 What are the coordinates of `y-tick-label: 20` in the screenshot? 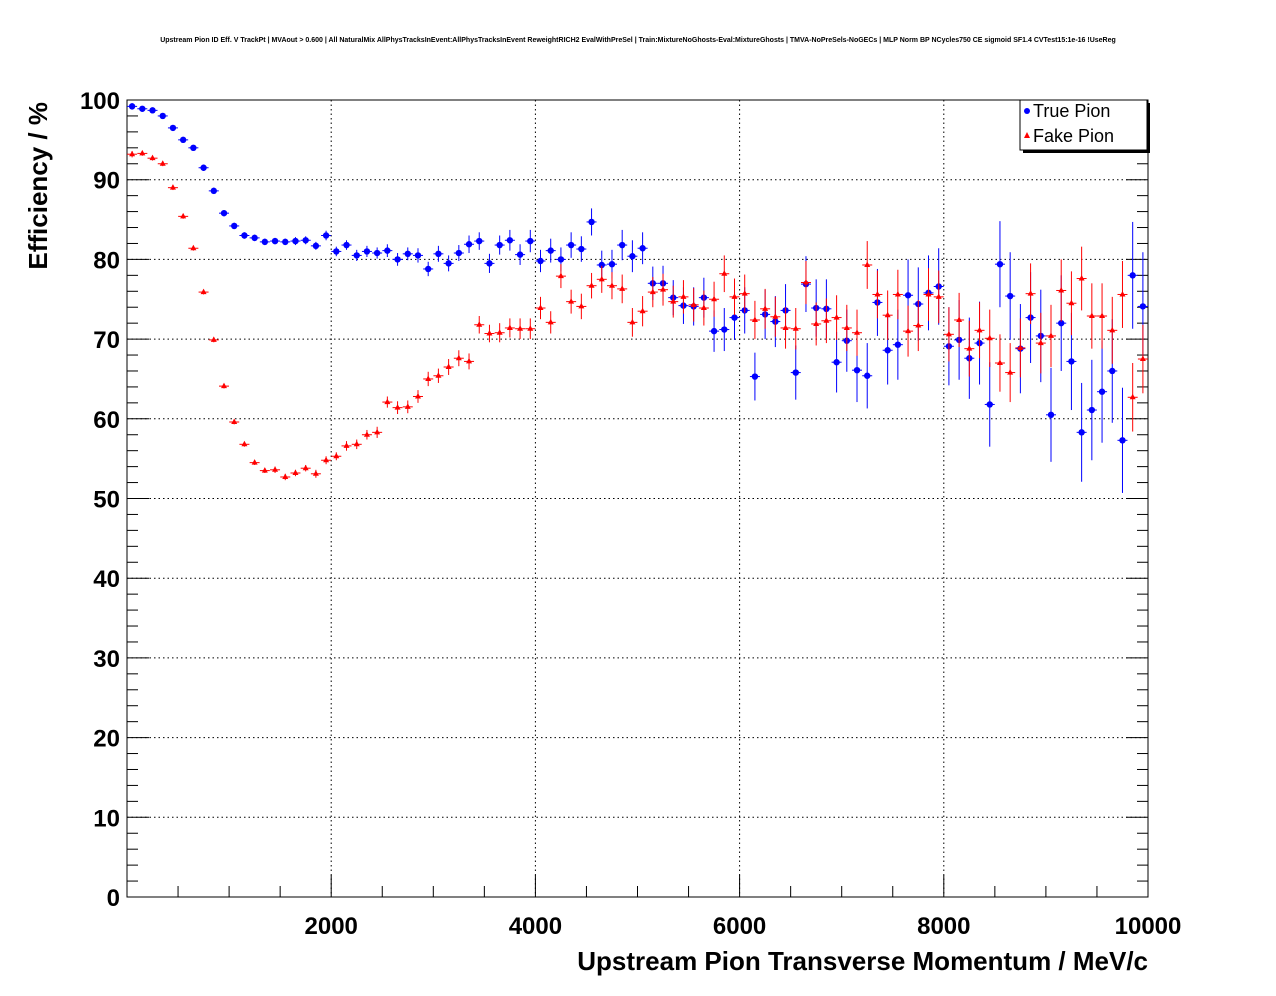 It's located at (106, 739).